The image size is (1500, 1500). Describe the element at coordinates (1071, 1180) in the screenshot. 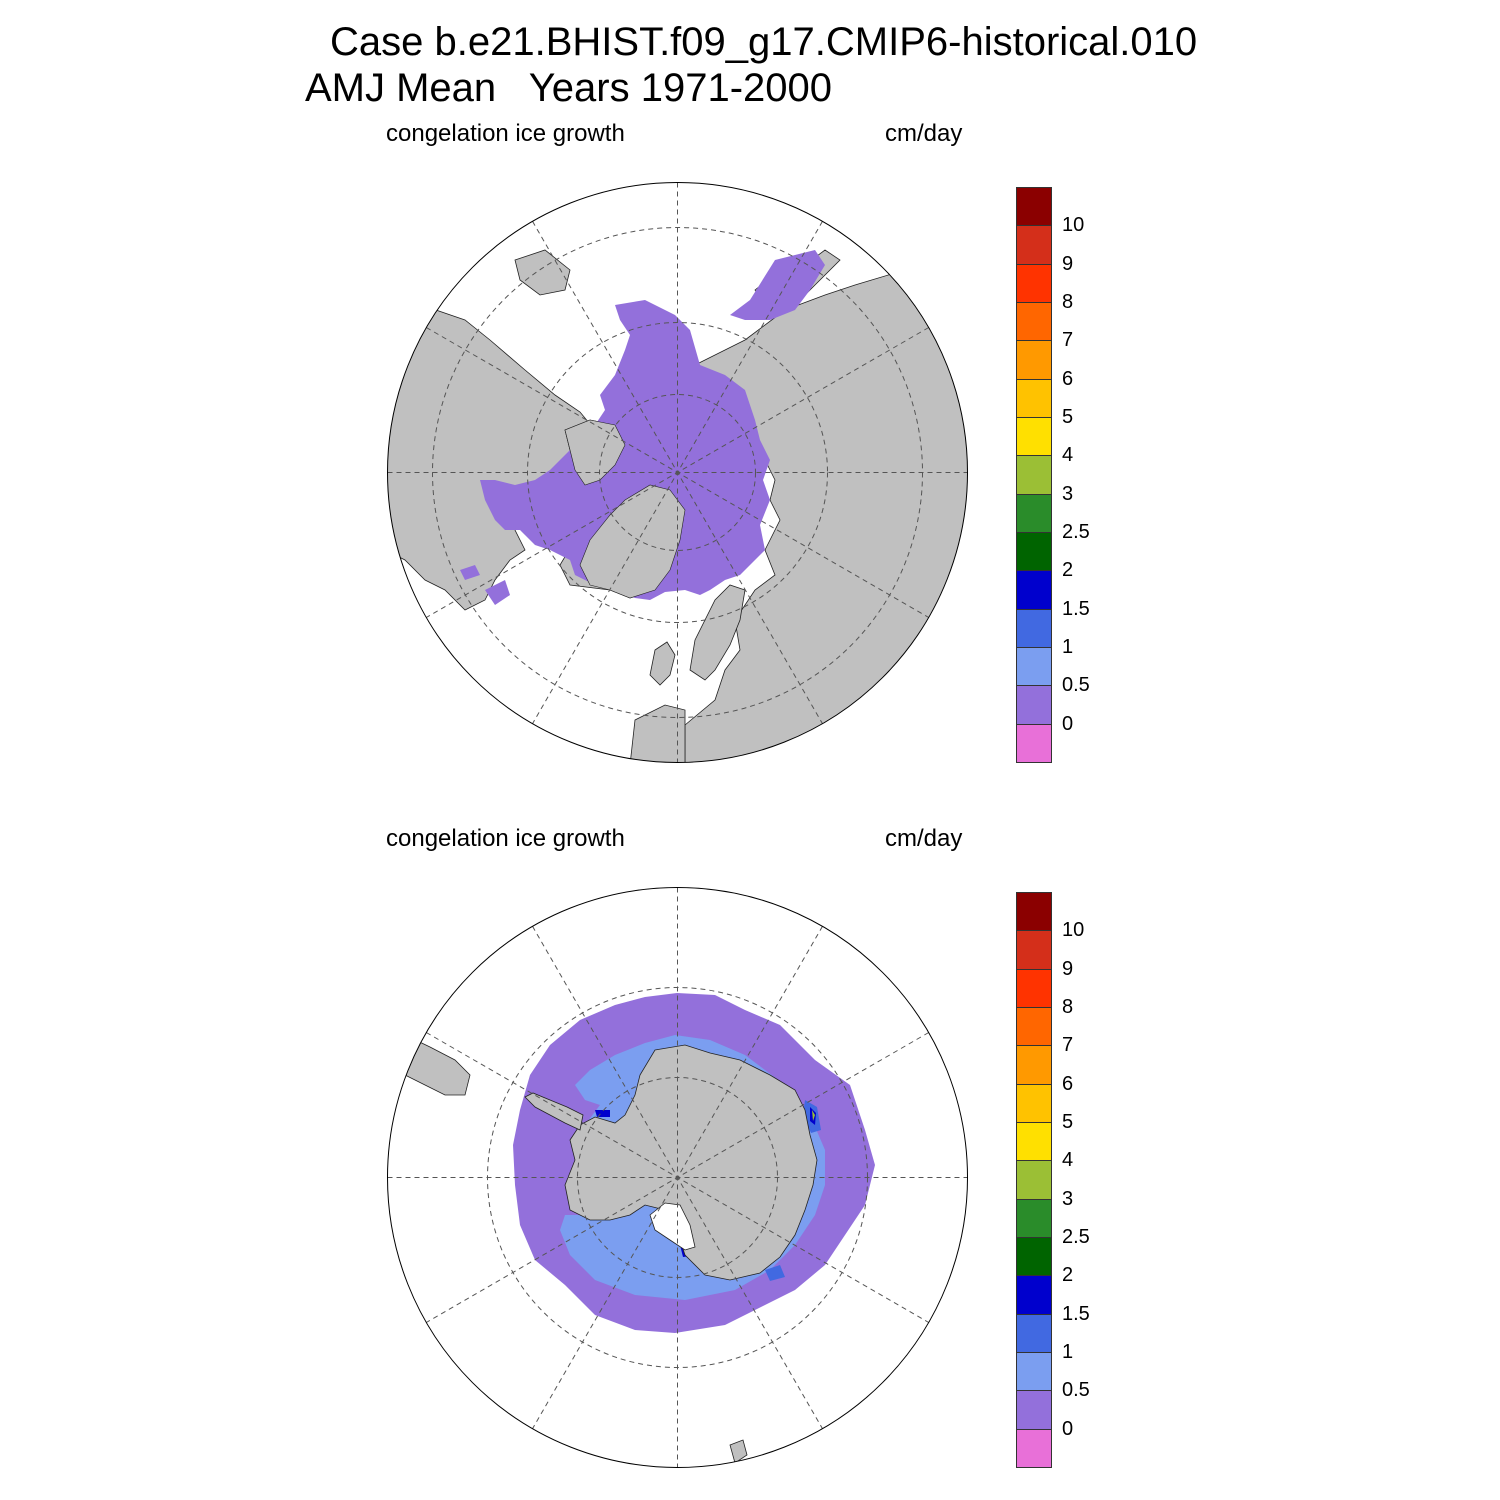

I see `south-colorbar: 10 9 8 7 6 5 4 3 2.5 2 1.5 1 0.5 0` at that location.